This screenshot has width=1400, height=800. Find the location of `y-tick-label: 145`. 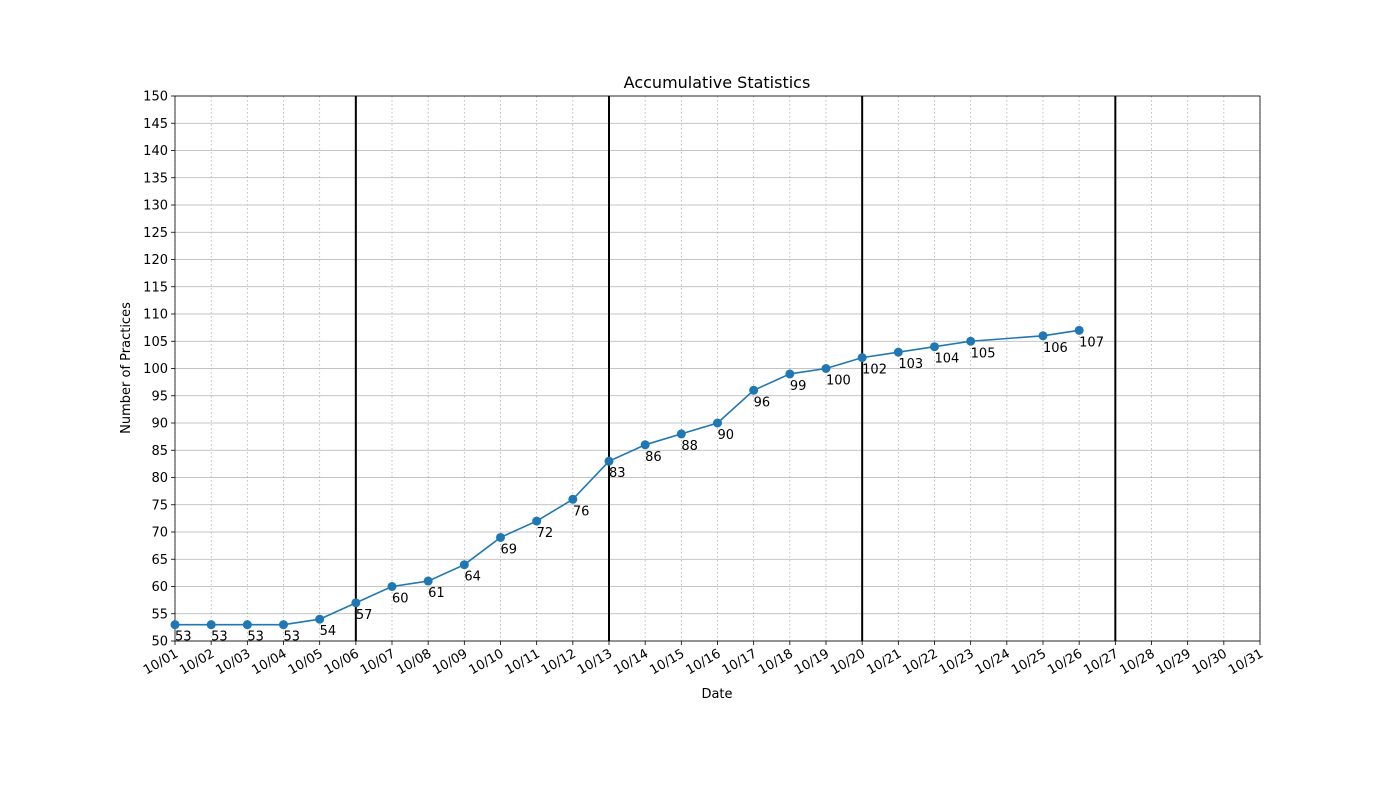

y-tick-label: 145 is located at coordinates (155, 124).